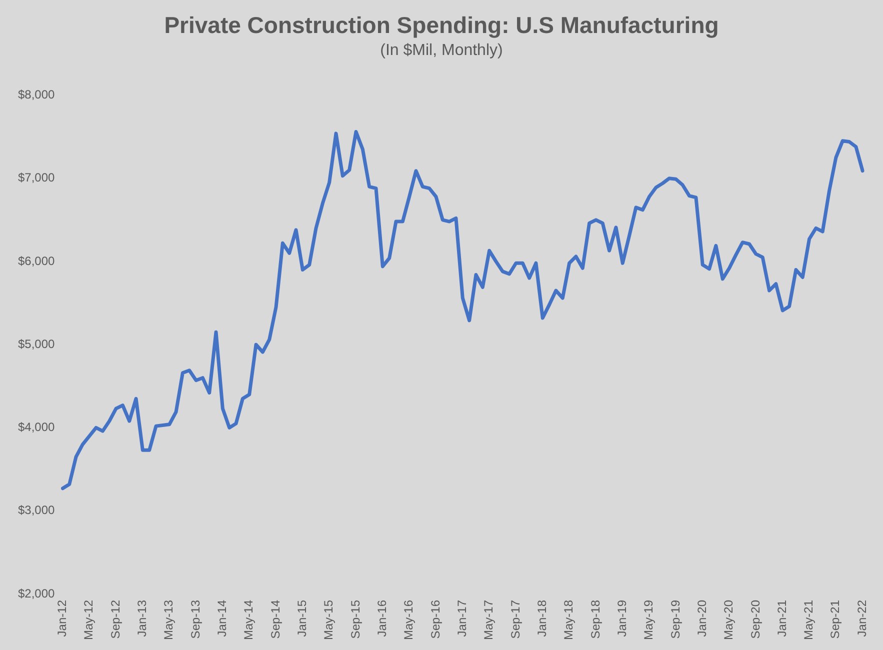 This screenshot has height=650, width=883. What do you see at coordinates (861, 618) in the screenshot?
I see `x-tick-label: Jan-22` at bounding box center [861, 618].